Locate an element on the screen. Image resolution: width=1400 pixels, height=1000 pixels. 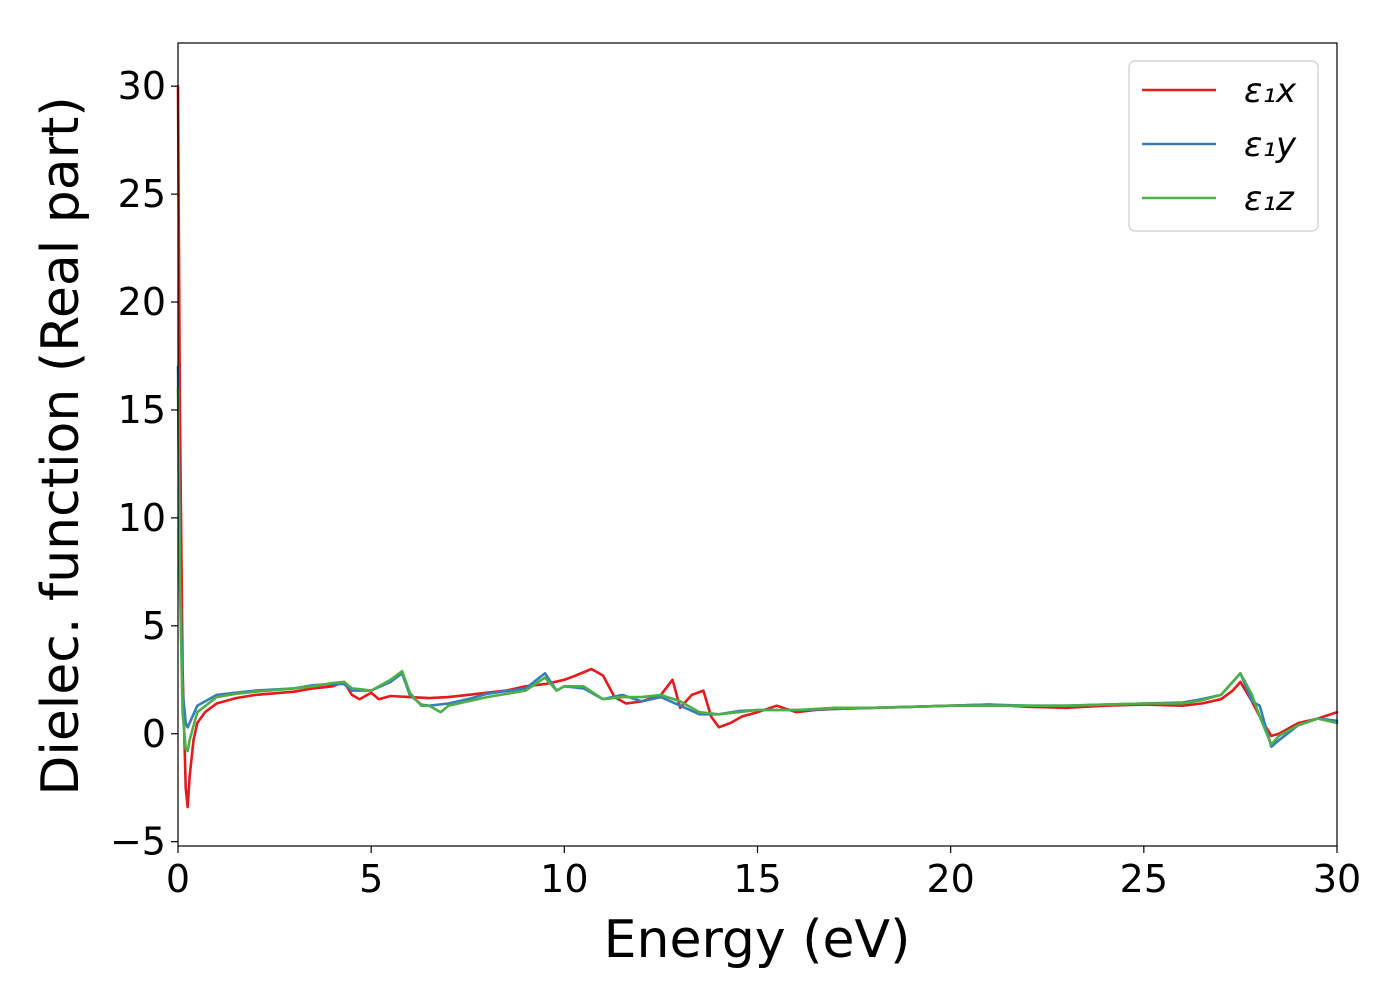
y-tick-label: 5 is located at coordinates (154, 626).